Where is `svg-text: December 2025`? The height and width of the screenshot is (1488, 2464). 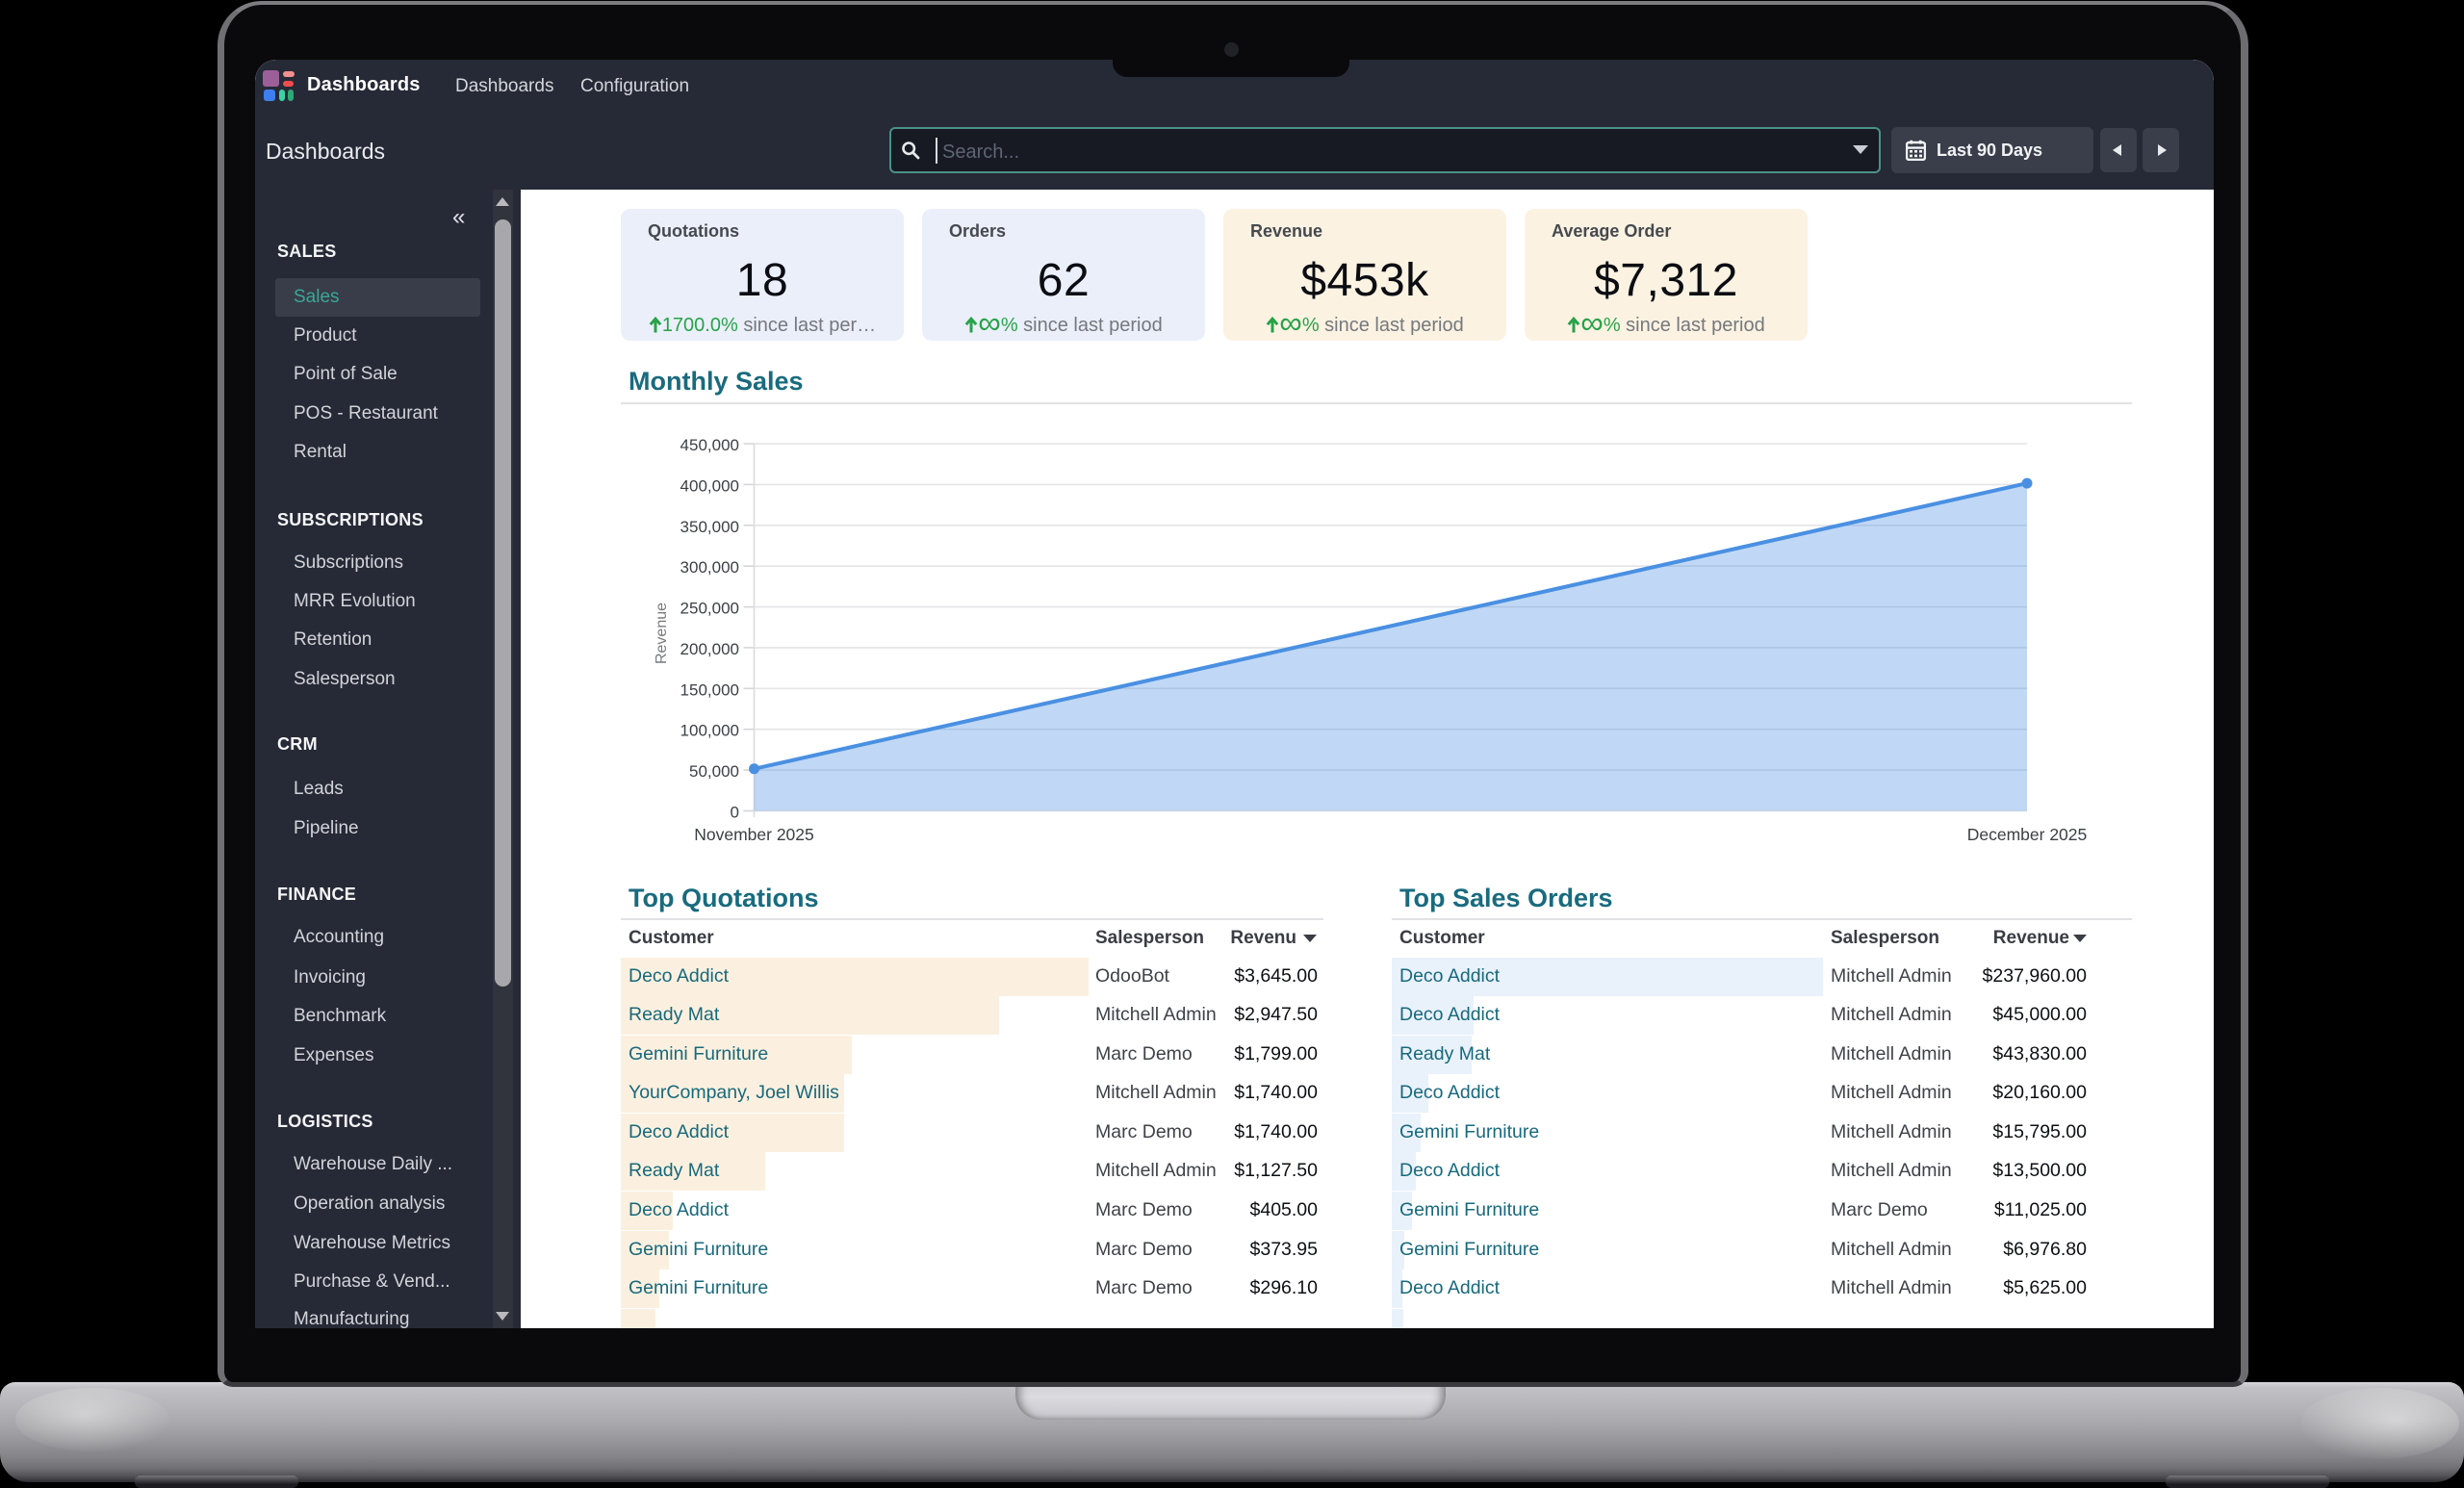
svg-text: December 2025 is located at coordinates (2027, 835).